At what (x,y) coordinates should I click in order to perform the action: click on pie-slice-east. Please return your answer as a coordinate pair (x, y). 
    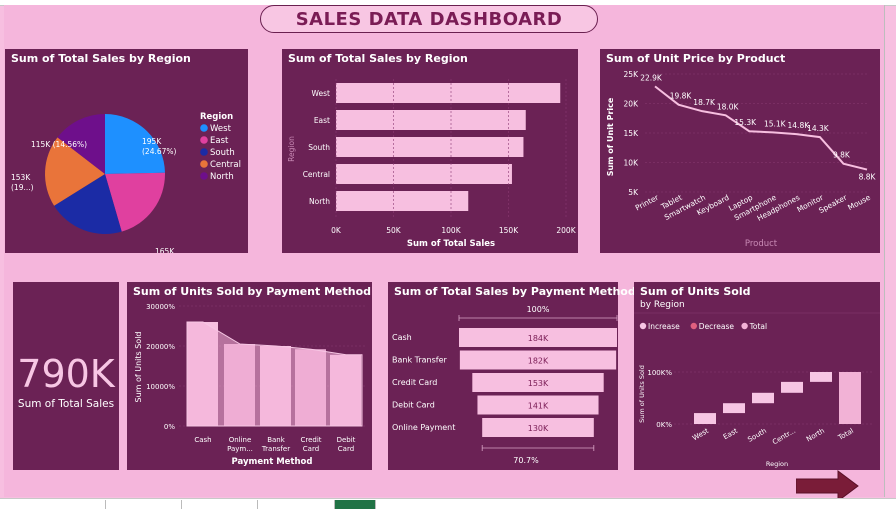
    Looking at the image, I should click on (135, 202).